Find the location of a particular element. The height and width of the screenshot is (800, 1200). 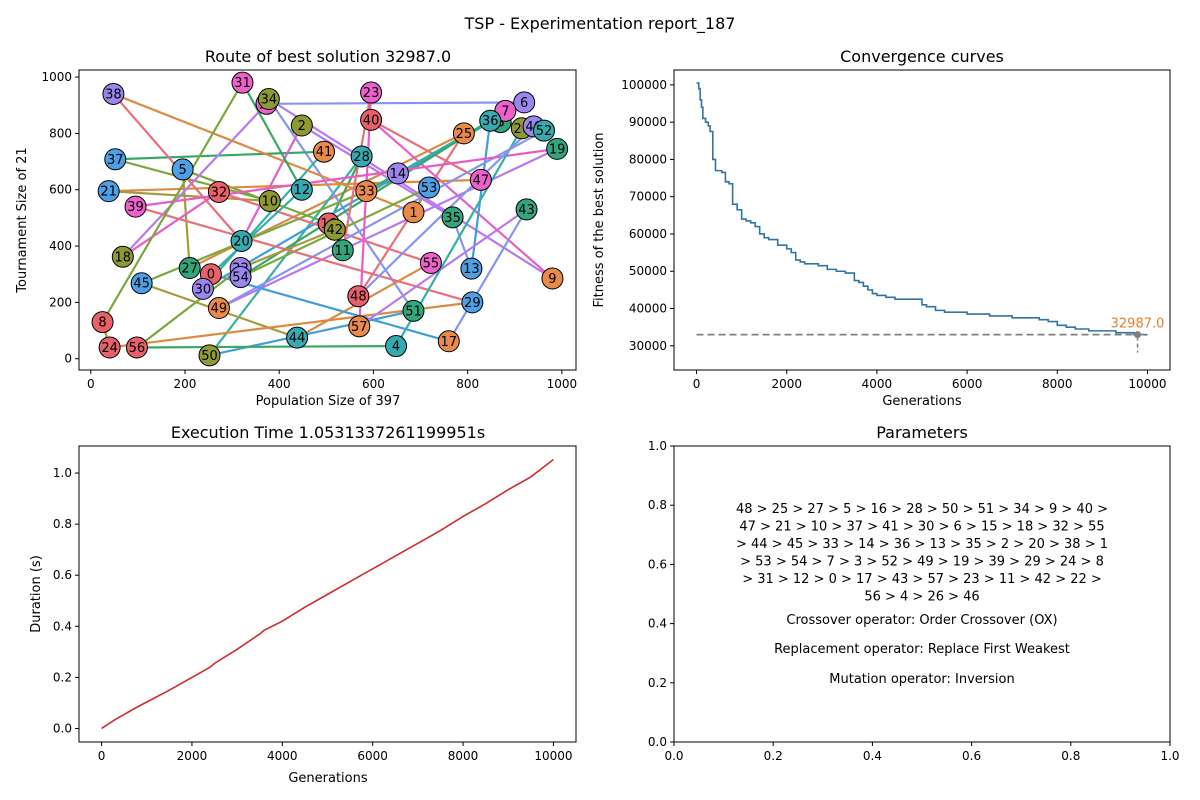

city-label: 1 is located at coordinates (413, 213).